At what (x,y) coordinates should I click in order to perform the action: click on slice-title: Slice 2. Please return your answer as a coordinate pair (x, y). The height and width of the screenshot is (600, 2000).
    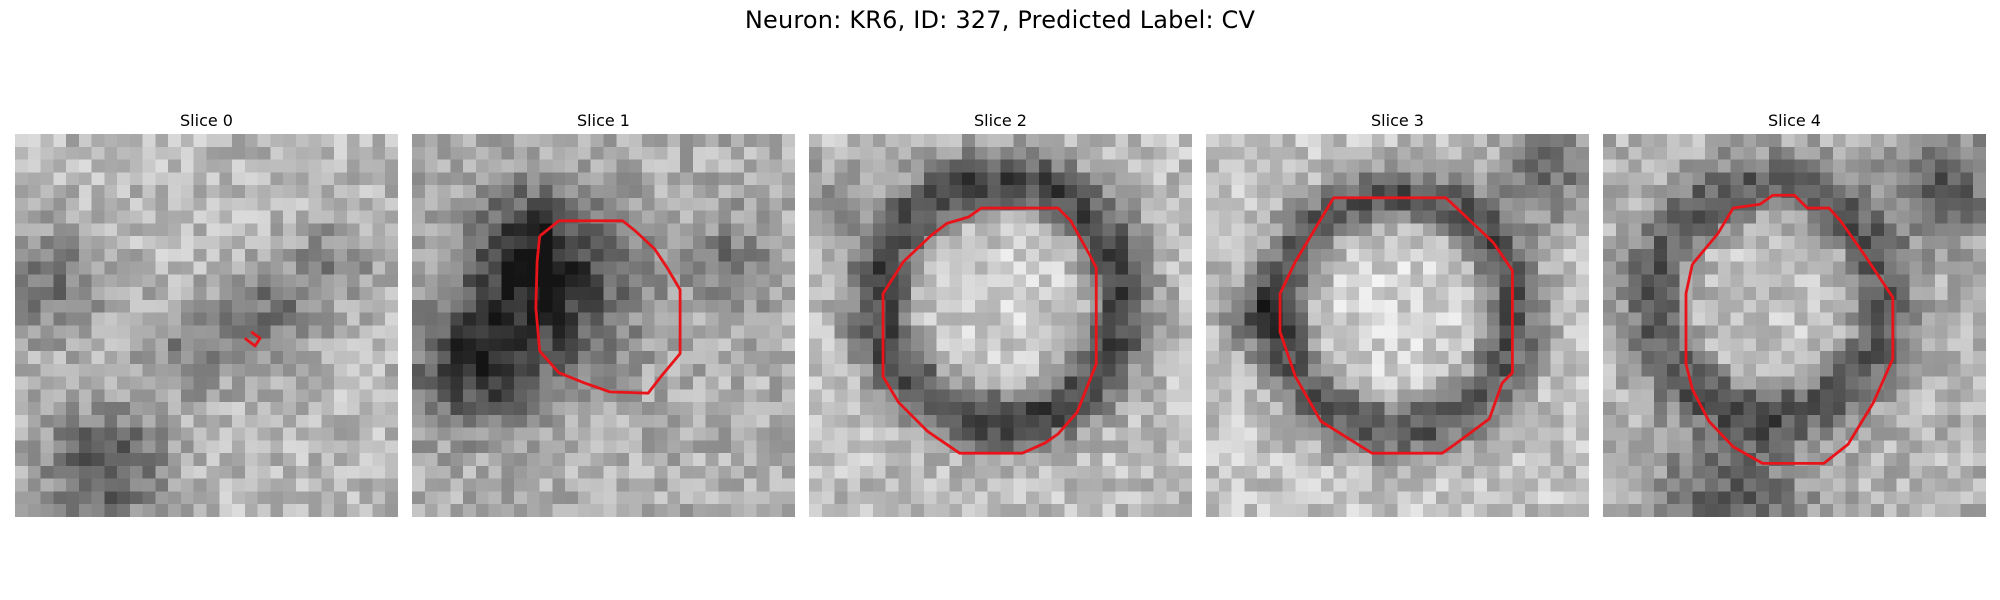
    Looking at the image, I should click on (1000, 120).